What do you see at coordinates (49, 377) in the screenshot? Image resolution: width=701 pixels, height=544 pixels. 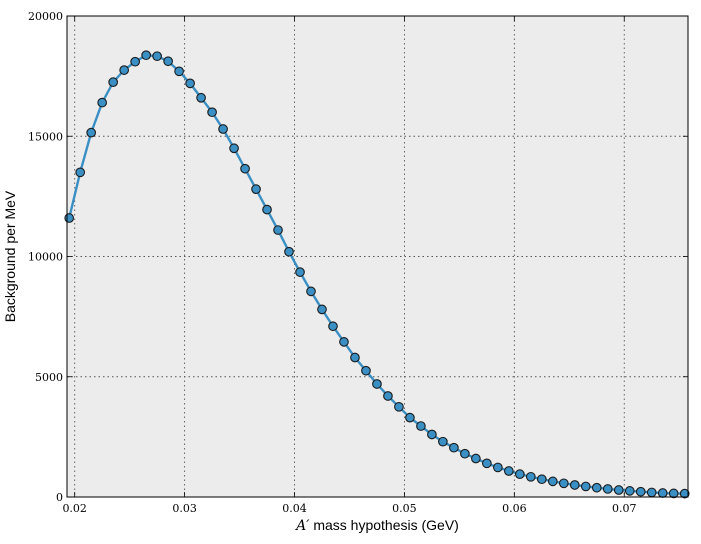 I see `y-tick-label: 5000` at bounding box center [49, 377].